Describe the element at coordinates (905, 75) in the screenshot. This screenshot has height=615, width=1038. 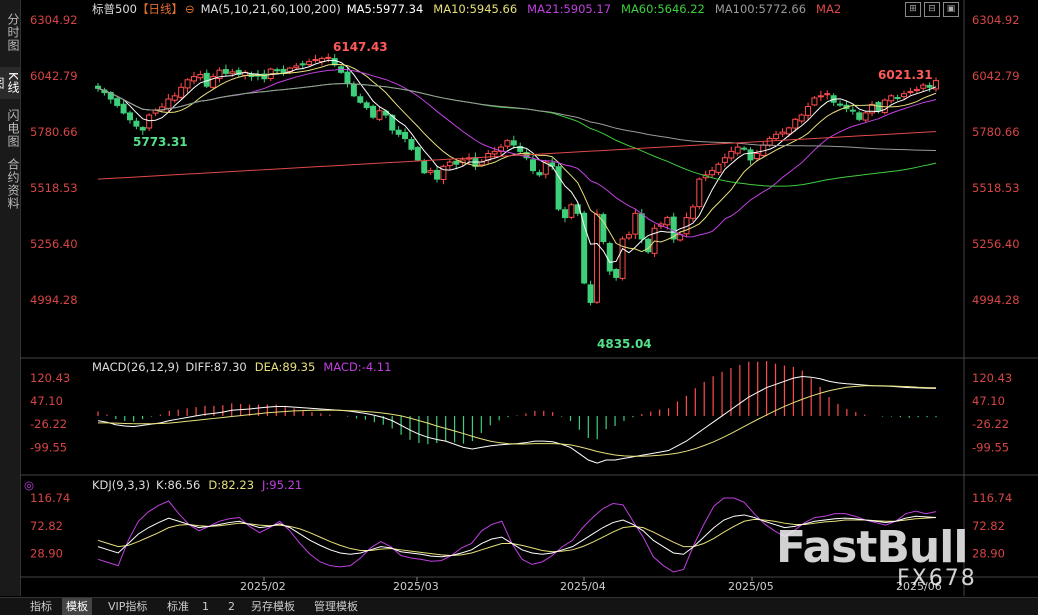
I see `annotation-last: 6021.31` at that location.